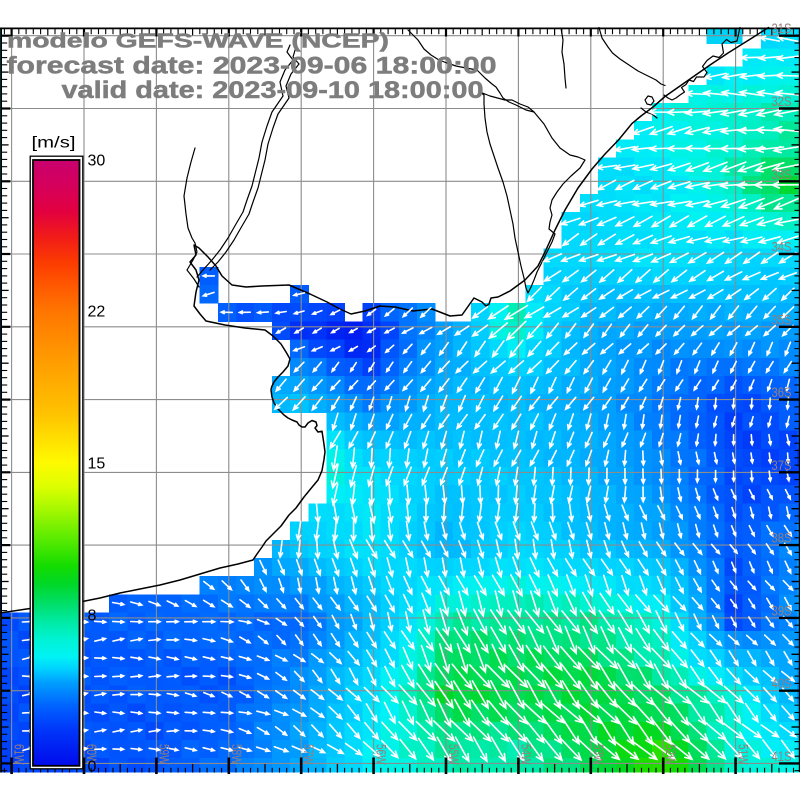 The width and height of the screenshot is (800, 805). What do you see at coordinates (782, 247) in the screenshot?
I see `svg-text: 34S` at bounding box center [782, 247].